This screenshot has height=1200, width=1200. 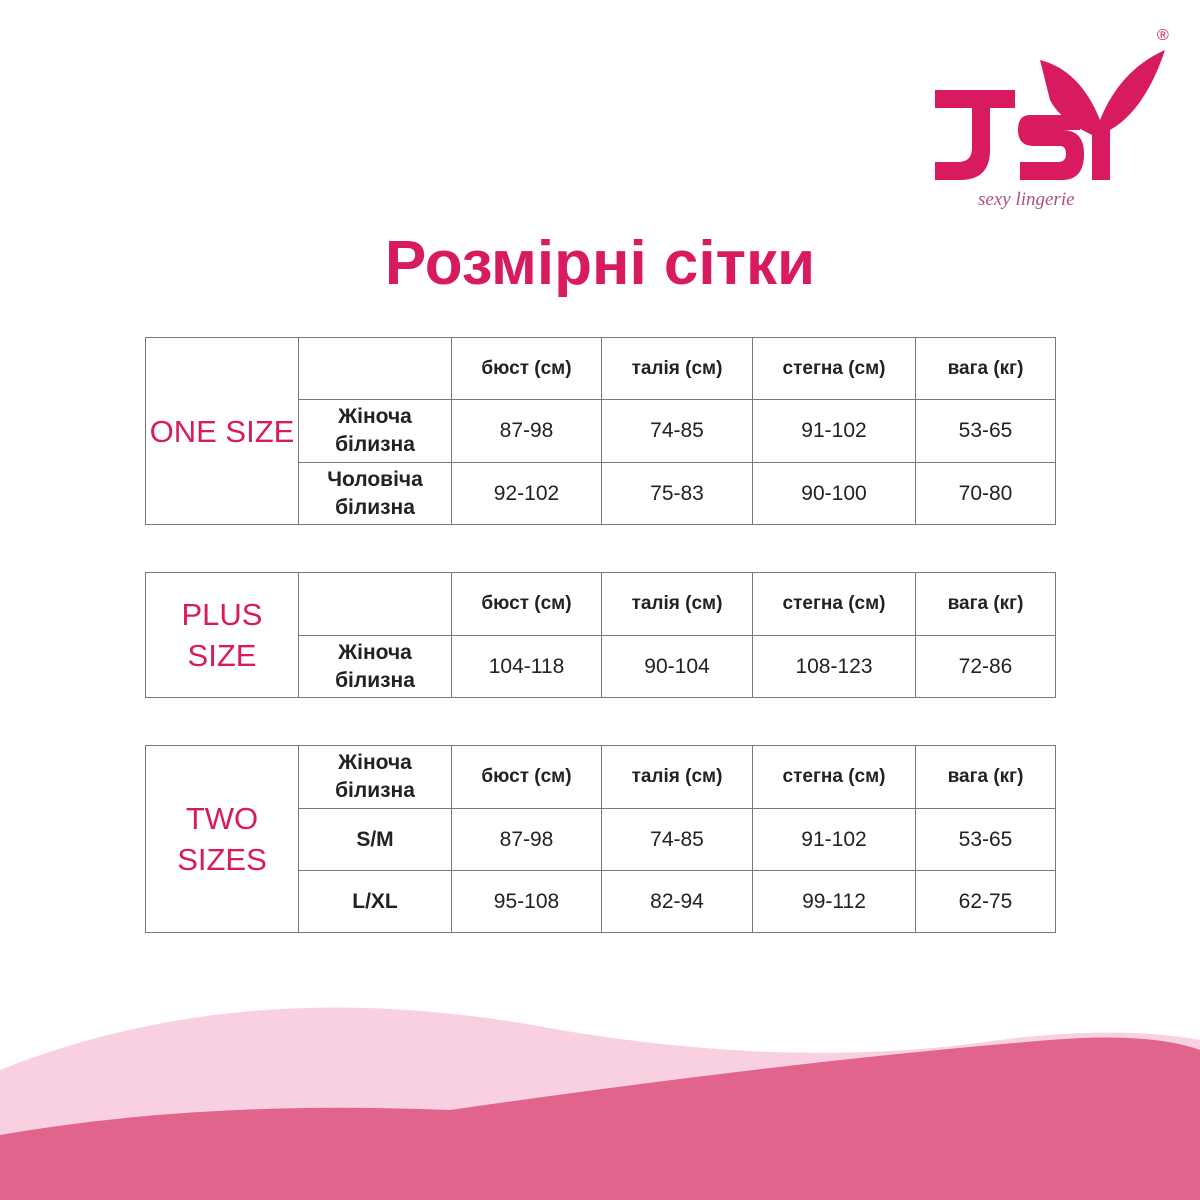 What do you see at coordinates (1026, 199) in the screenshot?
I see `logo-tagline: sexy lingerie` at bounding box center [1026, 199].